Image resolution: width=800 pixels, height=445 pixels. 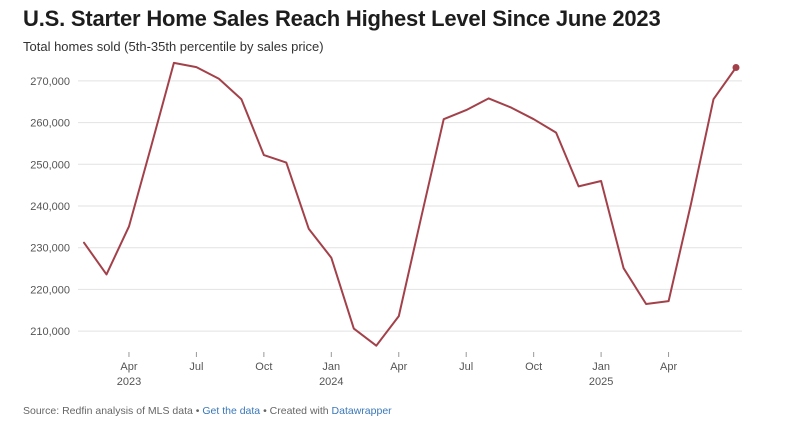 I want to click on y-tick-label: 210,000, so click(x=50, y=332).